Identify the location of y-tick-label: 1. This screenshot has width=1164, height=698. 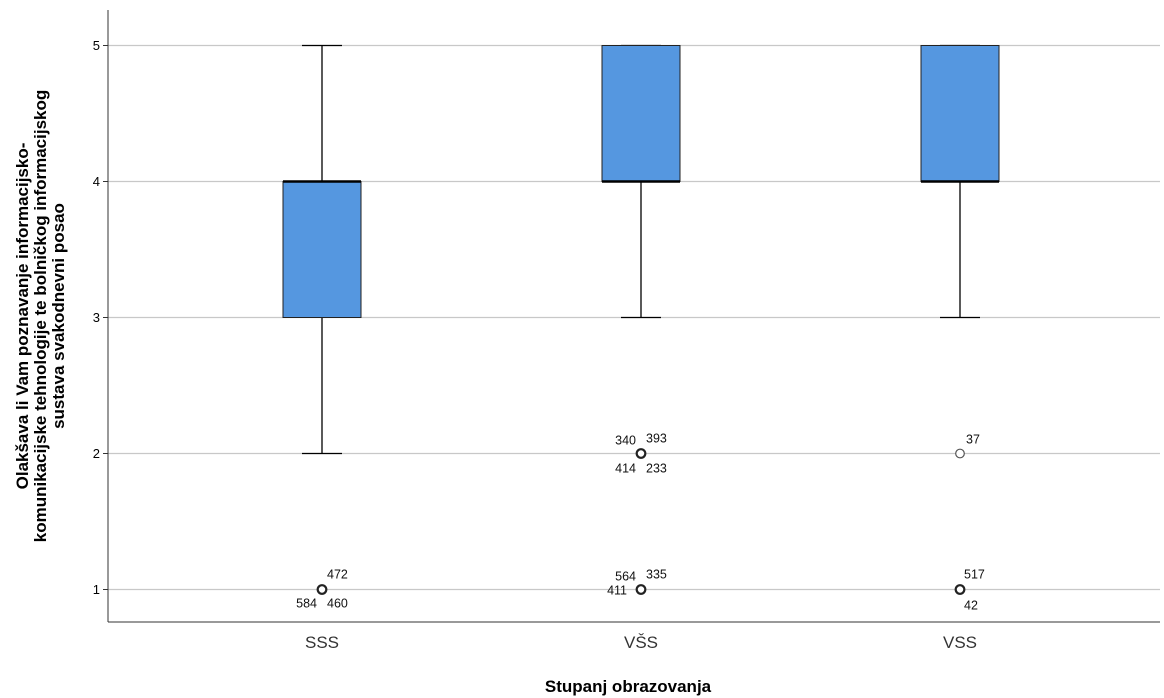
(96, 589).